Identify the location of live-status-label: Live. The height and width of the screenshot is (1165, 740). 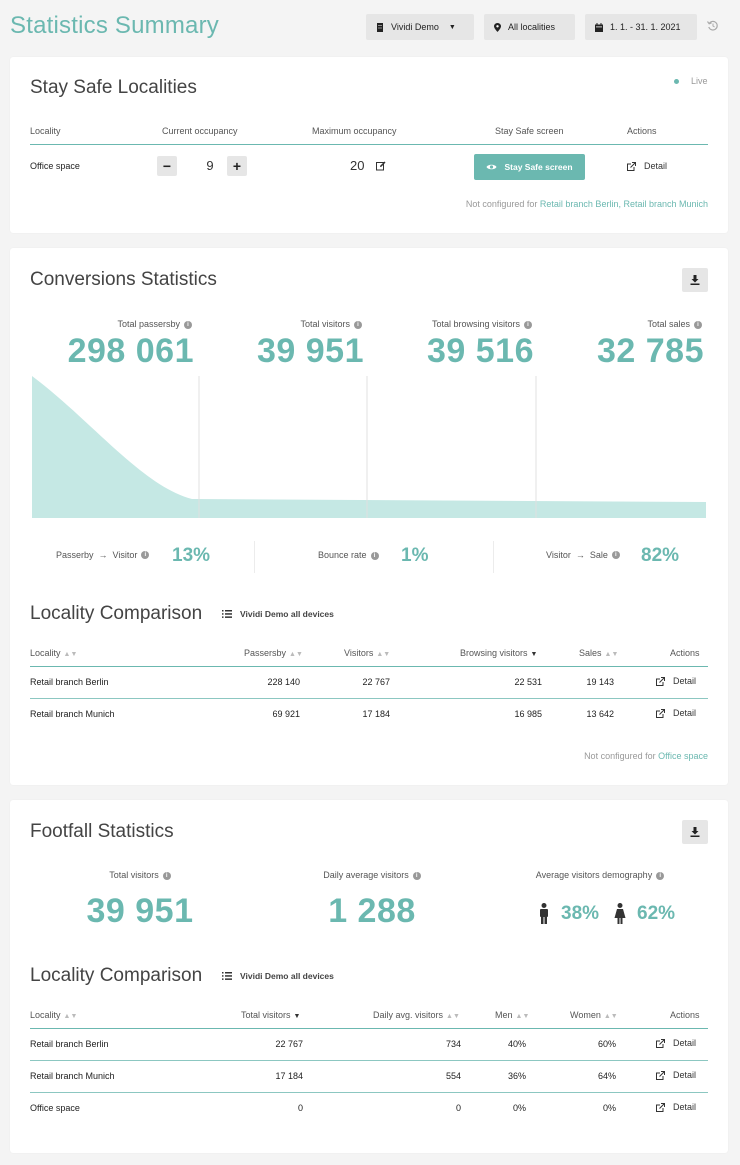
(699, 81).